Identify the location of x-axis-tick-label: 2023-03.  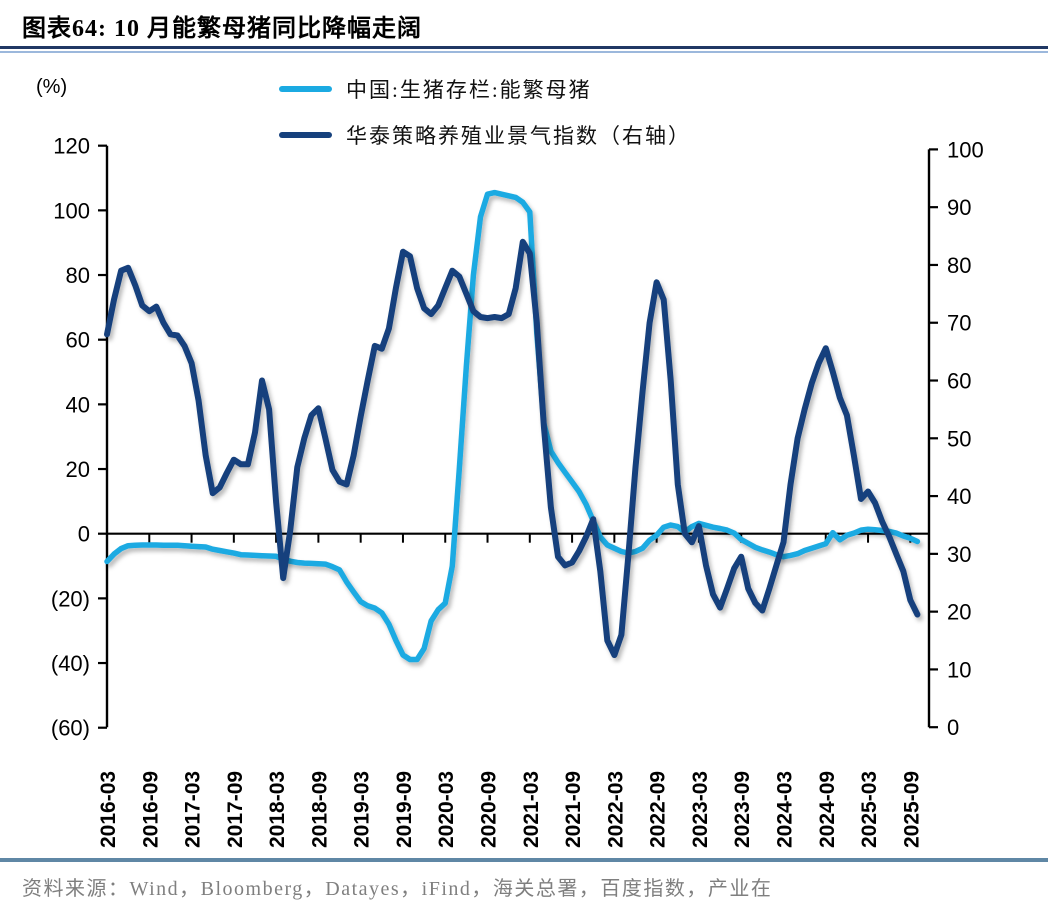
(700, 809).